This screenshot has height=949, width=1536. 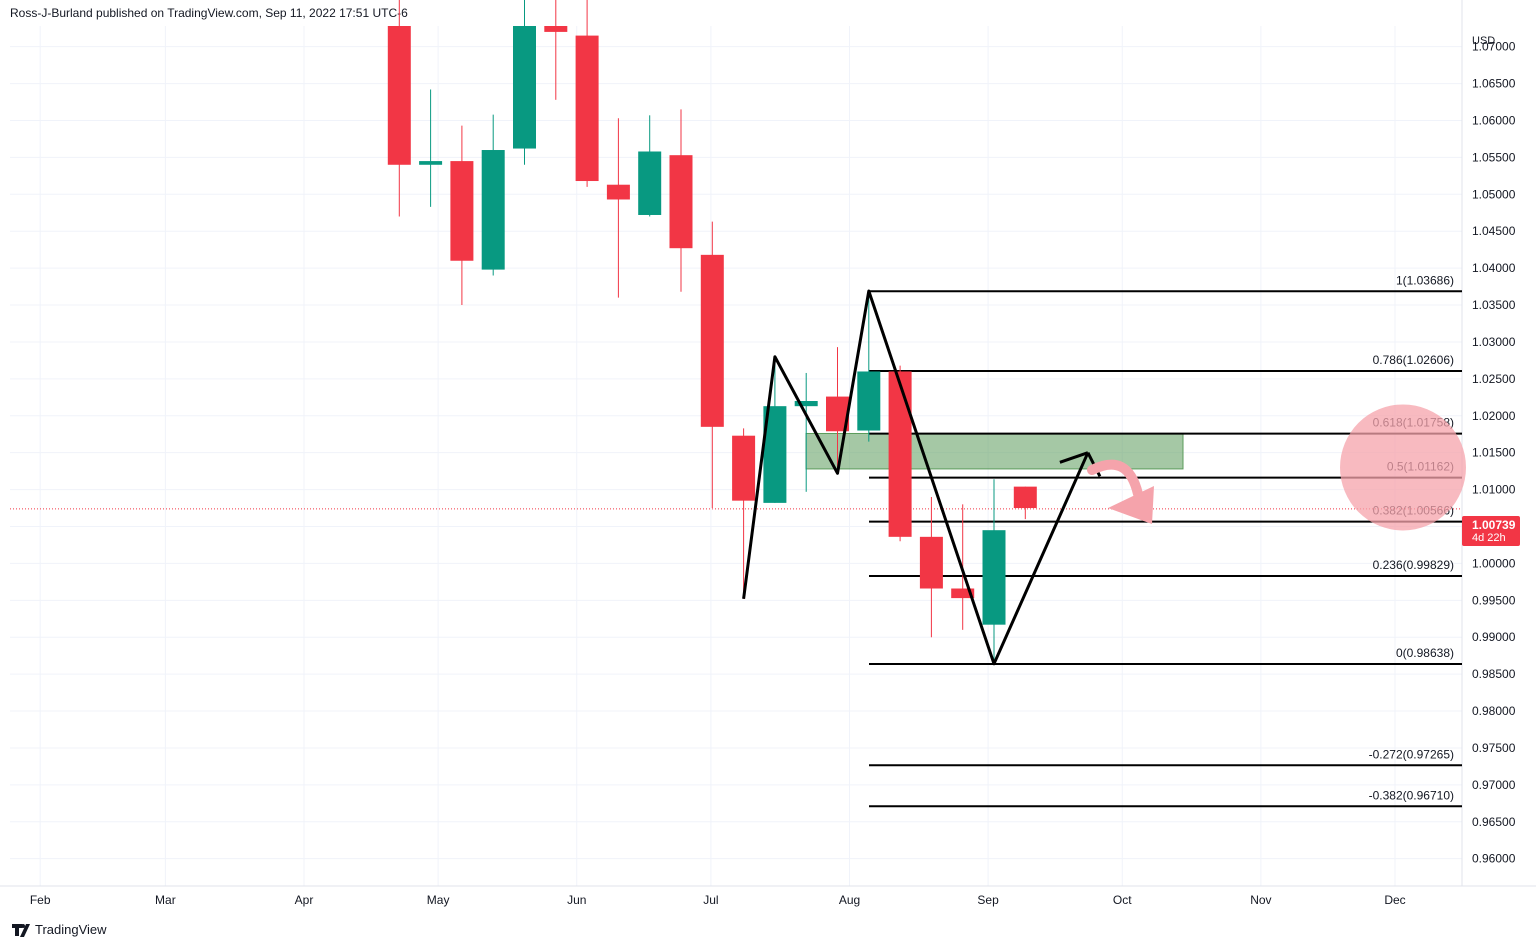 I want to click on curved-arrow-head, so click(x=1131, y=505).